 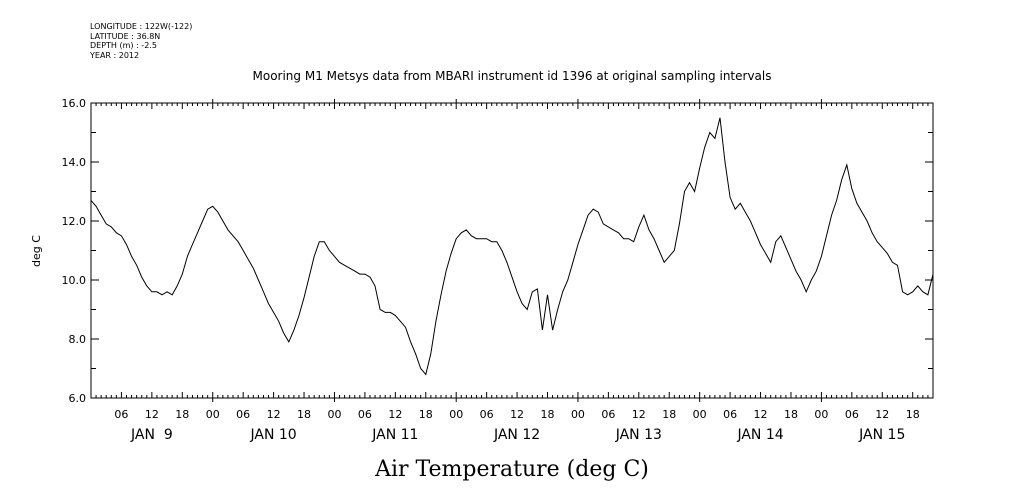 What do you see at coordinates (141, 26) in the screenshot?
I see `metadata-longitude: LONGITUDE : 122W(-122)` at bounding box center [141, 26].